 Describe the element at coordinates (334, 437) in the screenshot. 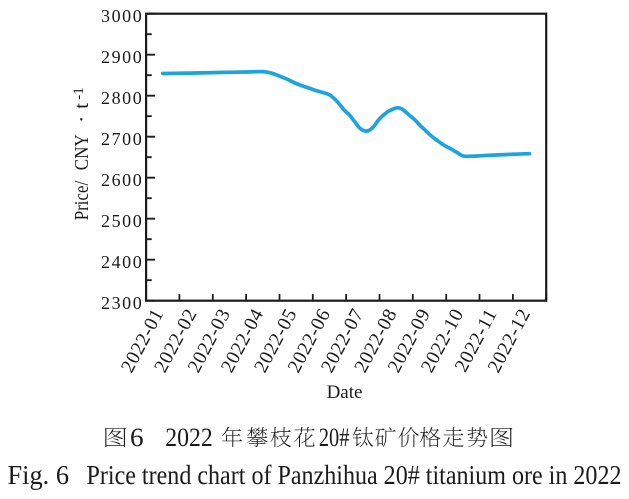

I see `svg-text: 20#` at that location.